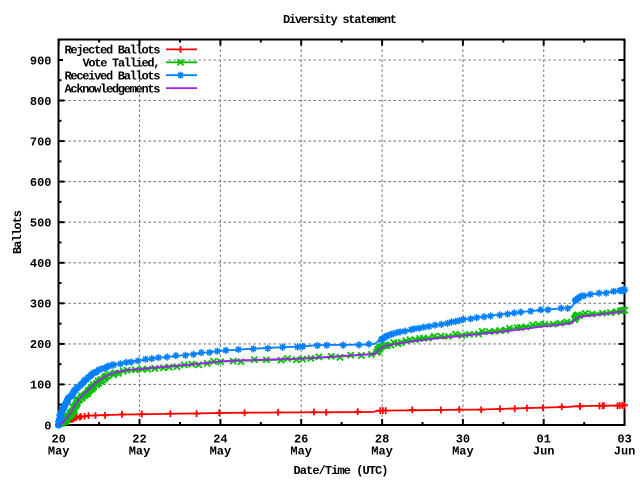 The image size is (640, 480). I want to click on svg-text: 24, so click(220, 439).